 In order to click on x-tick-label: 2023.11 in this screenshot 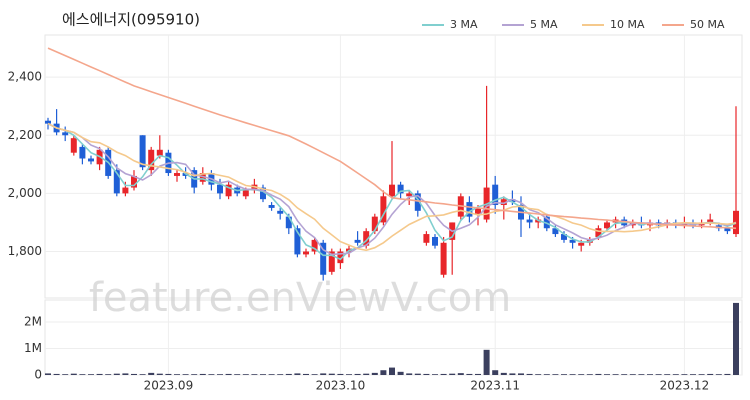, I will do `click(495, 386)`.